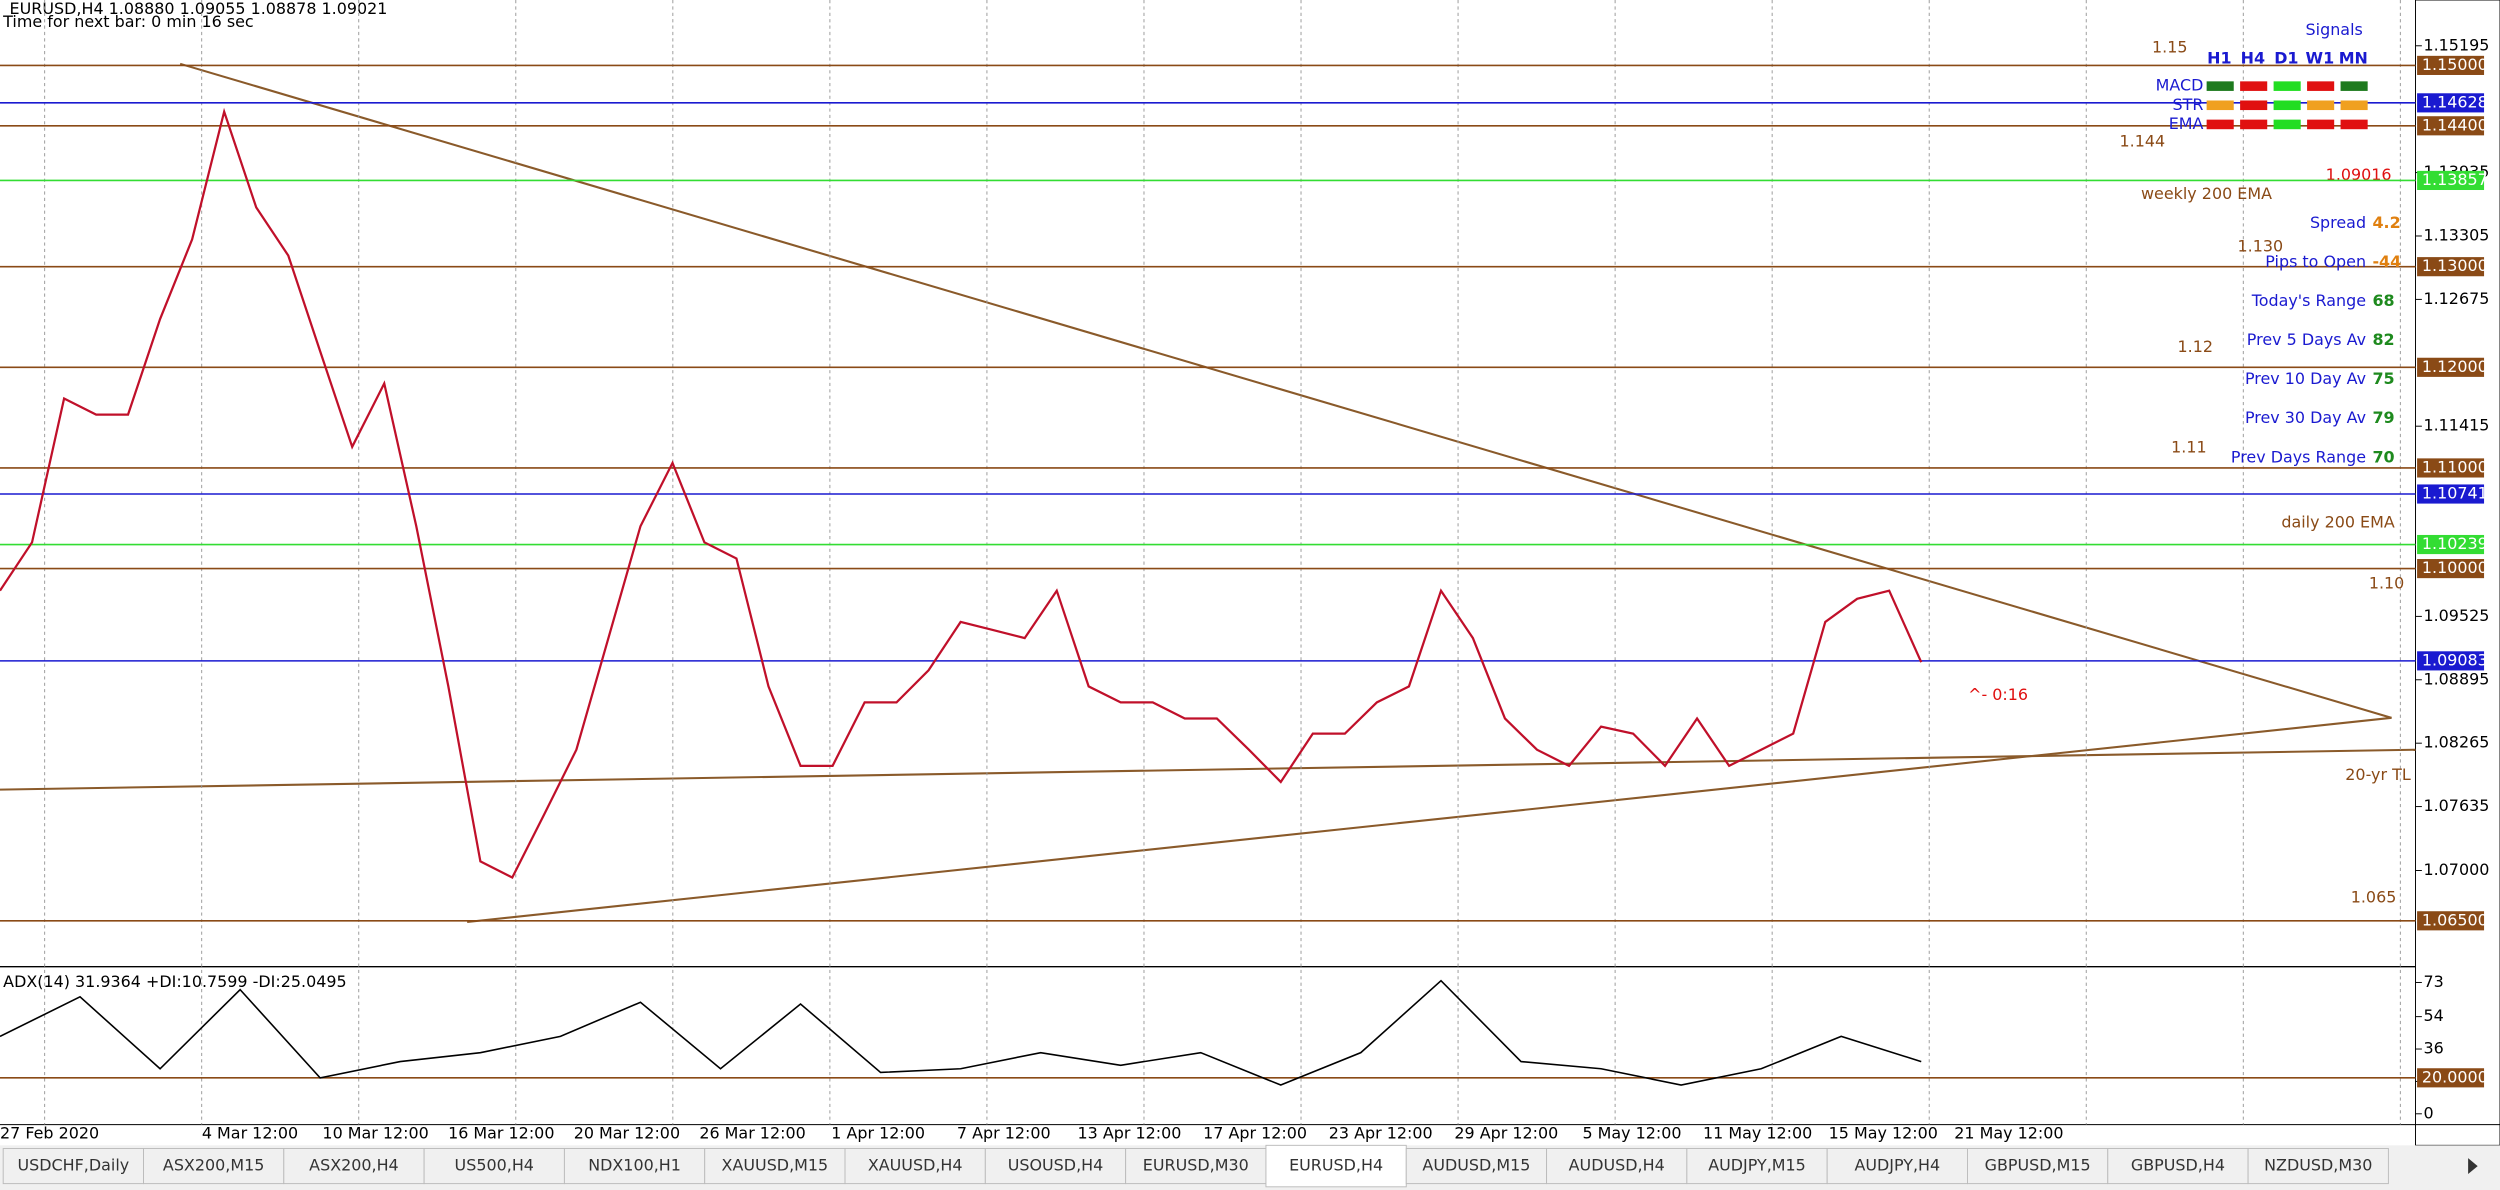 This screenshot has width=2500, height=1190. I want to click on tab-label: AUDJPY,H4, so click(1897, 1165).